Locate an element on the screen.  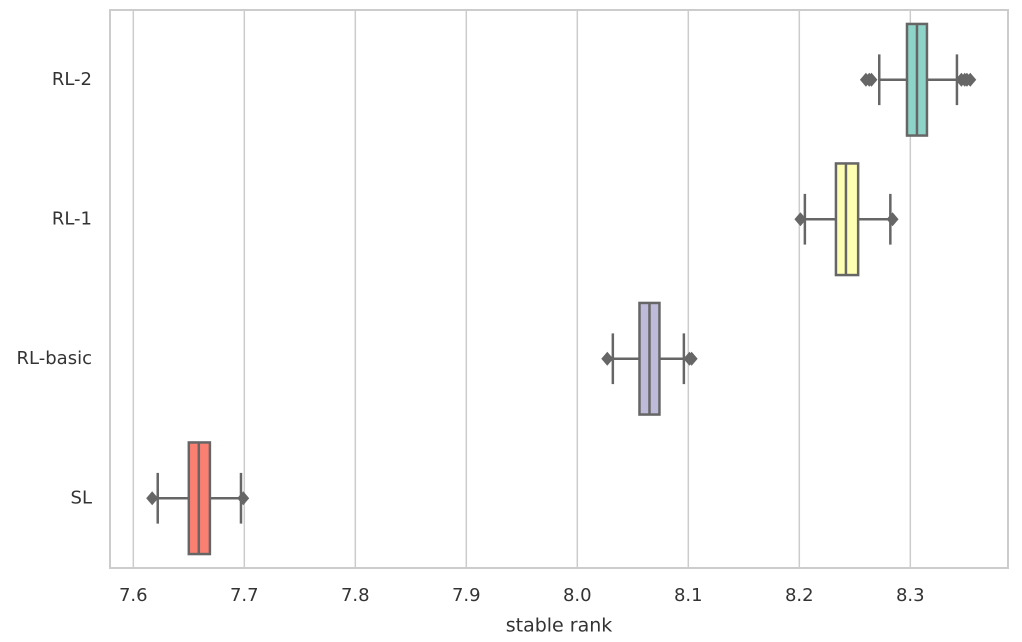
x-tick-label: 8.0 is located at coordinates (577, 595).